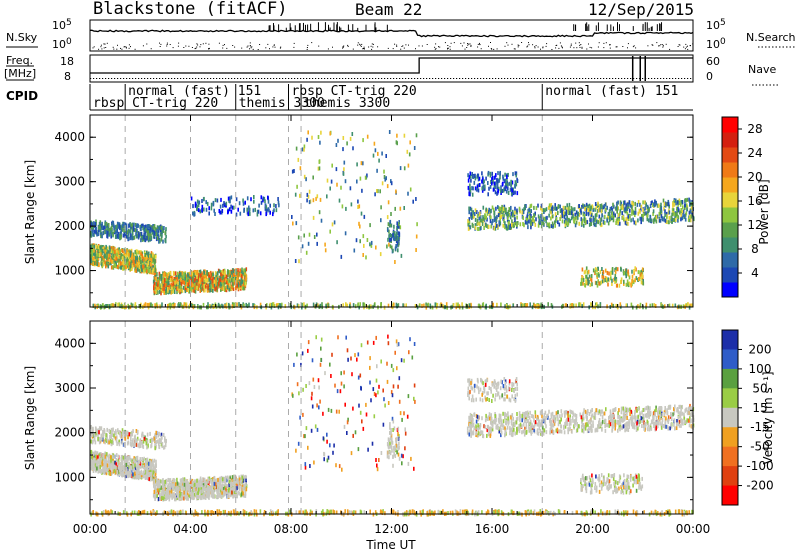 The width and height of the screenshot is (800, 554). I want to click on freq-tick-high: 18, so click(67, 61).